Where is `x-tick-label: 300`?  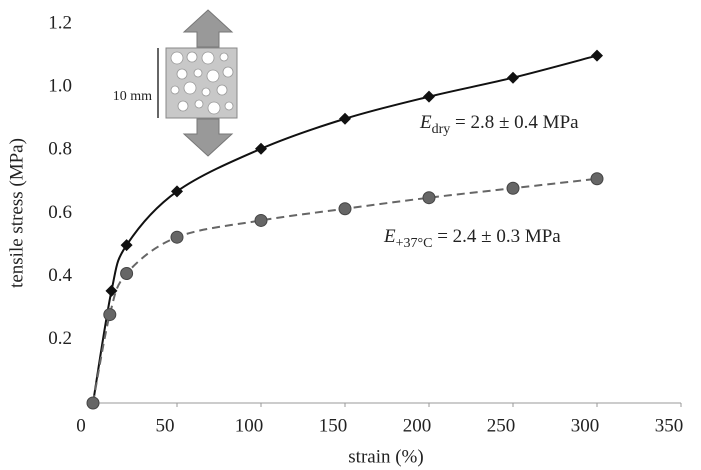 x-tick-label: 300 is located at coordinates (585, 425).